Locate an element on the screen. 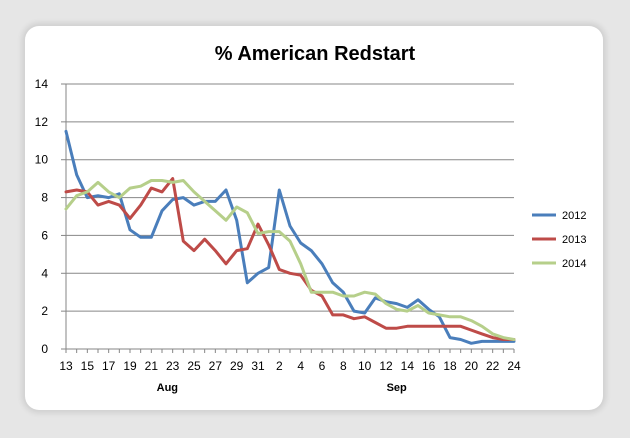 The height and width of the screenshot is (438, 630). y-axis-tick-labels: 0 2 4 6 8 10 12 14 is located at coordinates (42, 216).